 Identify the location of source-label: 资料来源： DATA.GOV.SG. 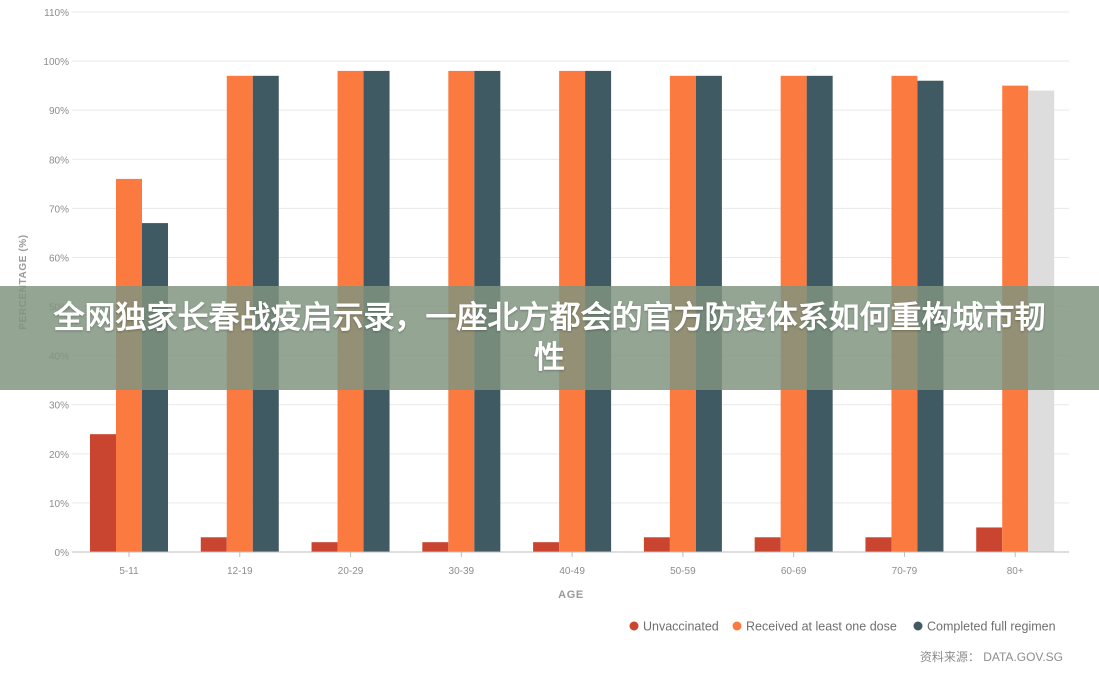
(991, 657).